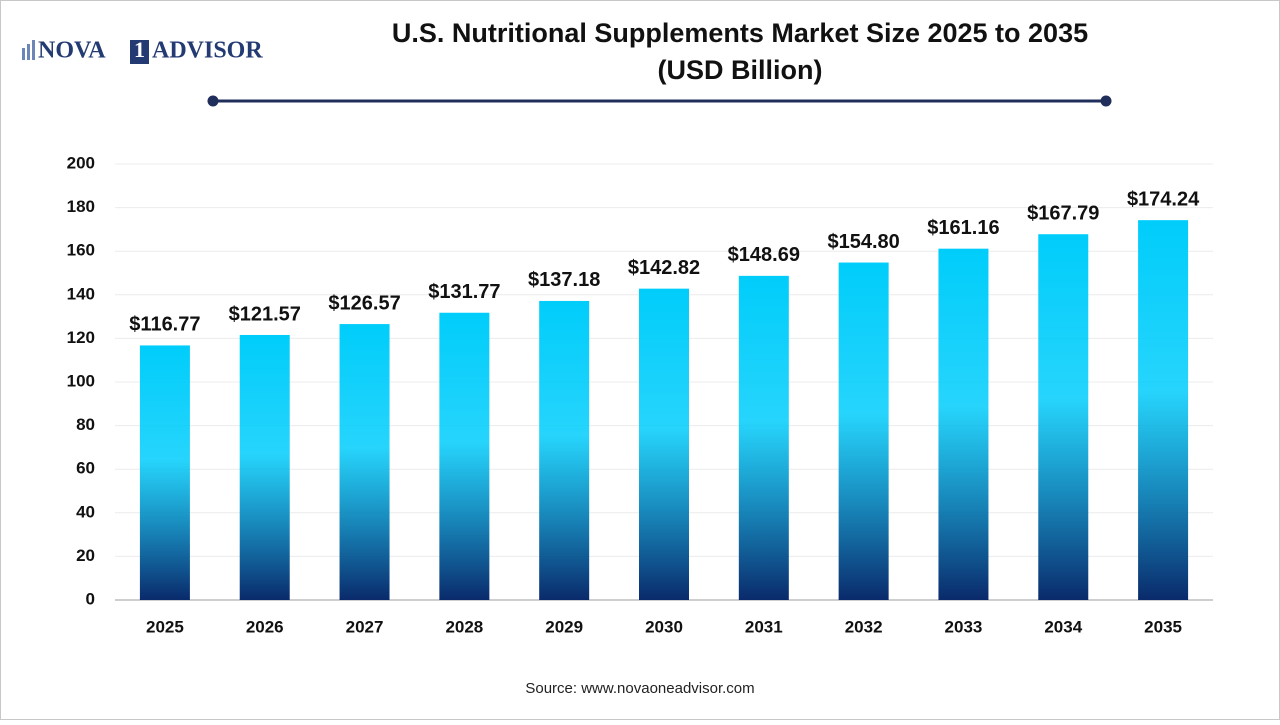 The height and width of the screenshot is (725, 1280). I want to click on x-tick-label: 2029, so click(564, 626).